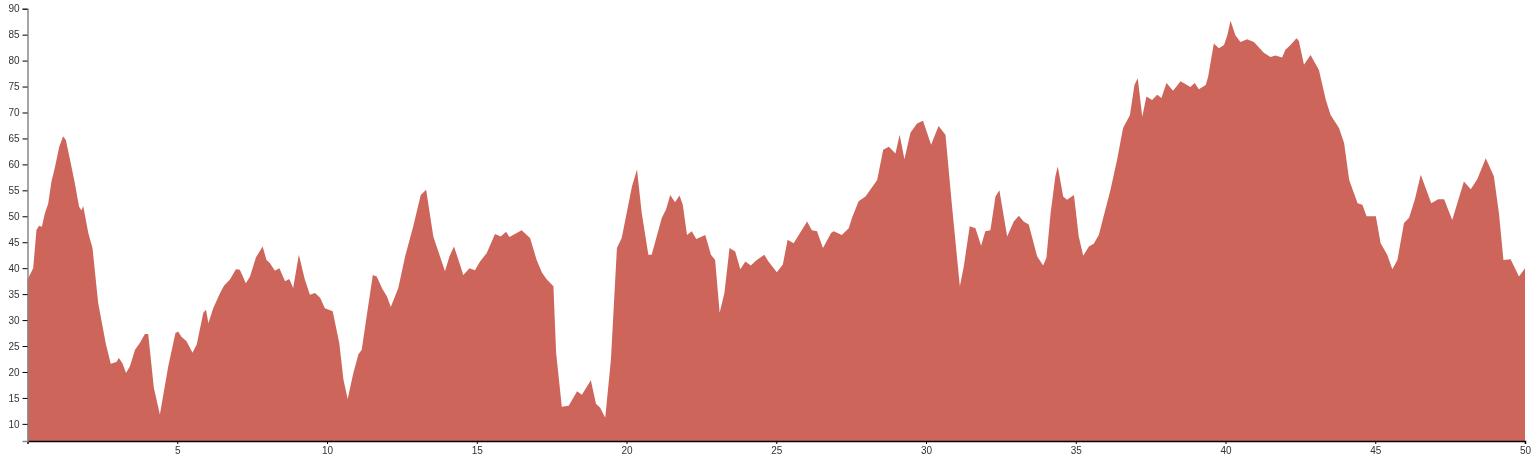 The image size is (1532, 459). I want to click on x-tick-label: 50, so click(1525, 451).